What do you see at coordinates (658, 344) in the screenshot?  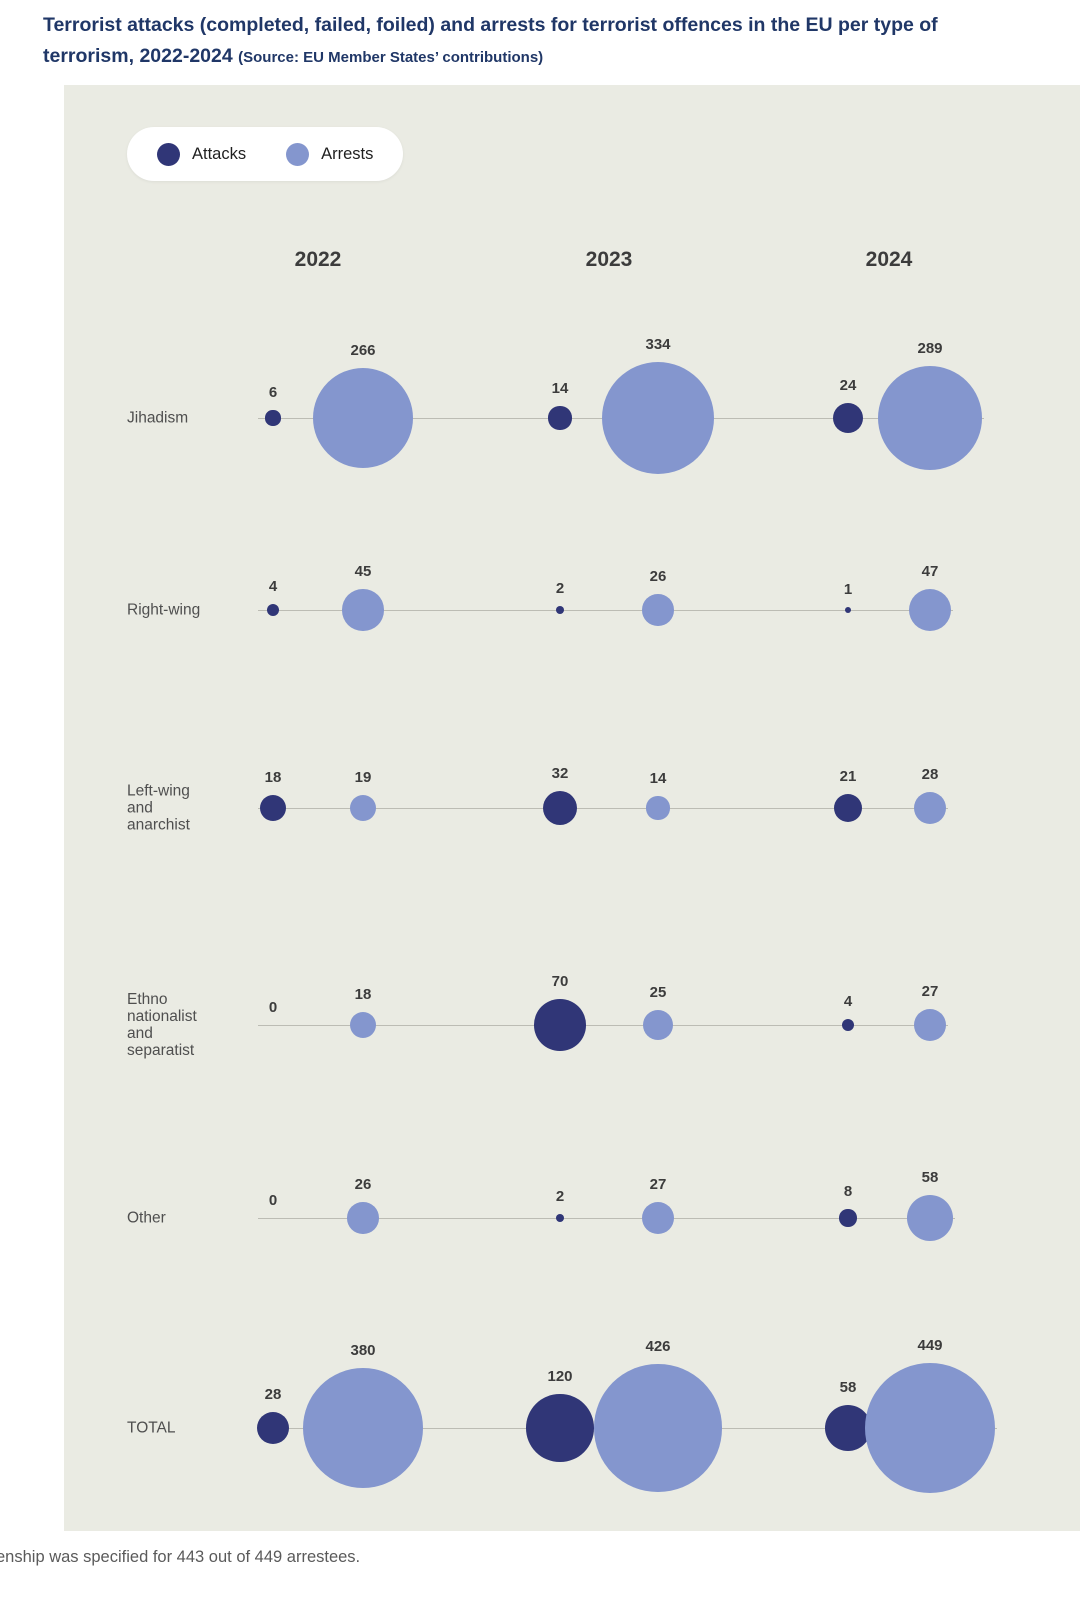 I see `value-label: 334` at bounding box center [658, 344].